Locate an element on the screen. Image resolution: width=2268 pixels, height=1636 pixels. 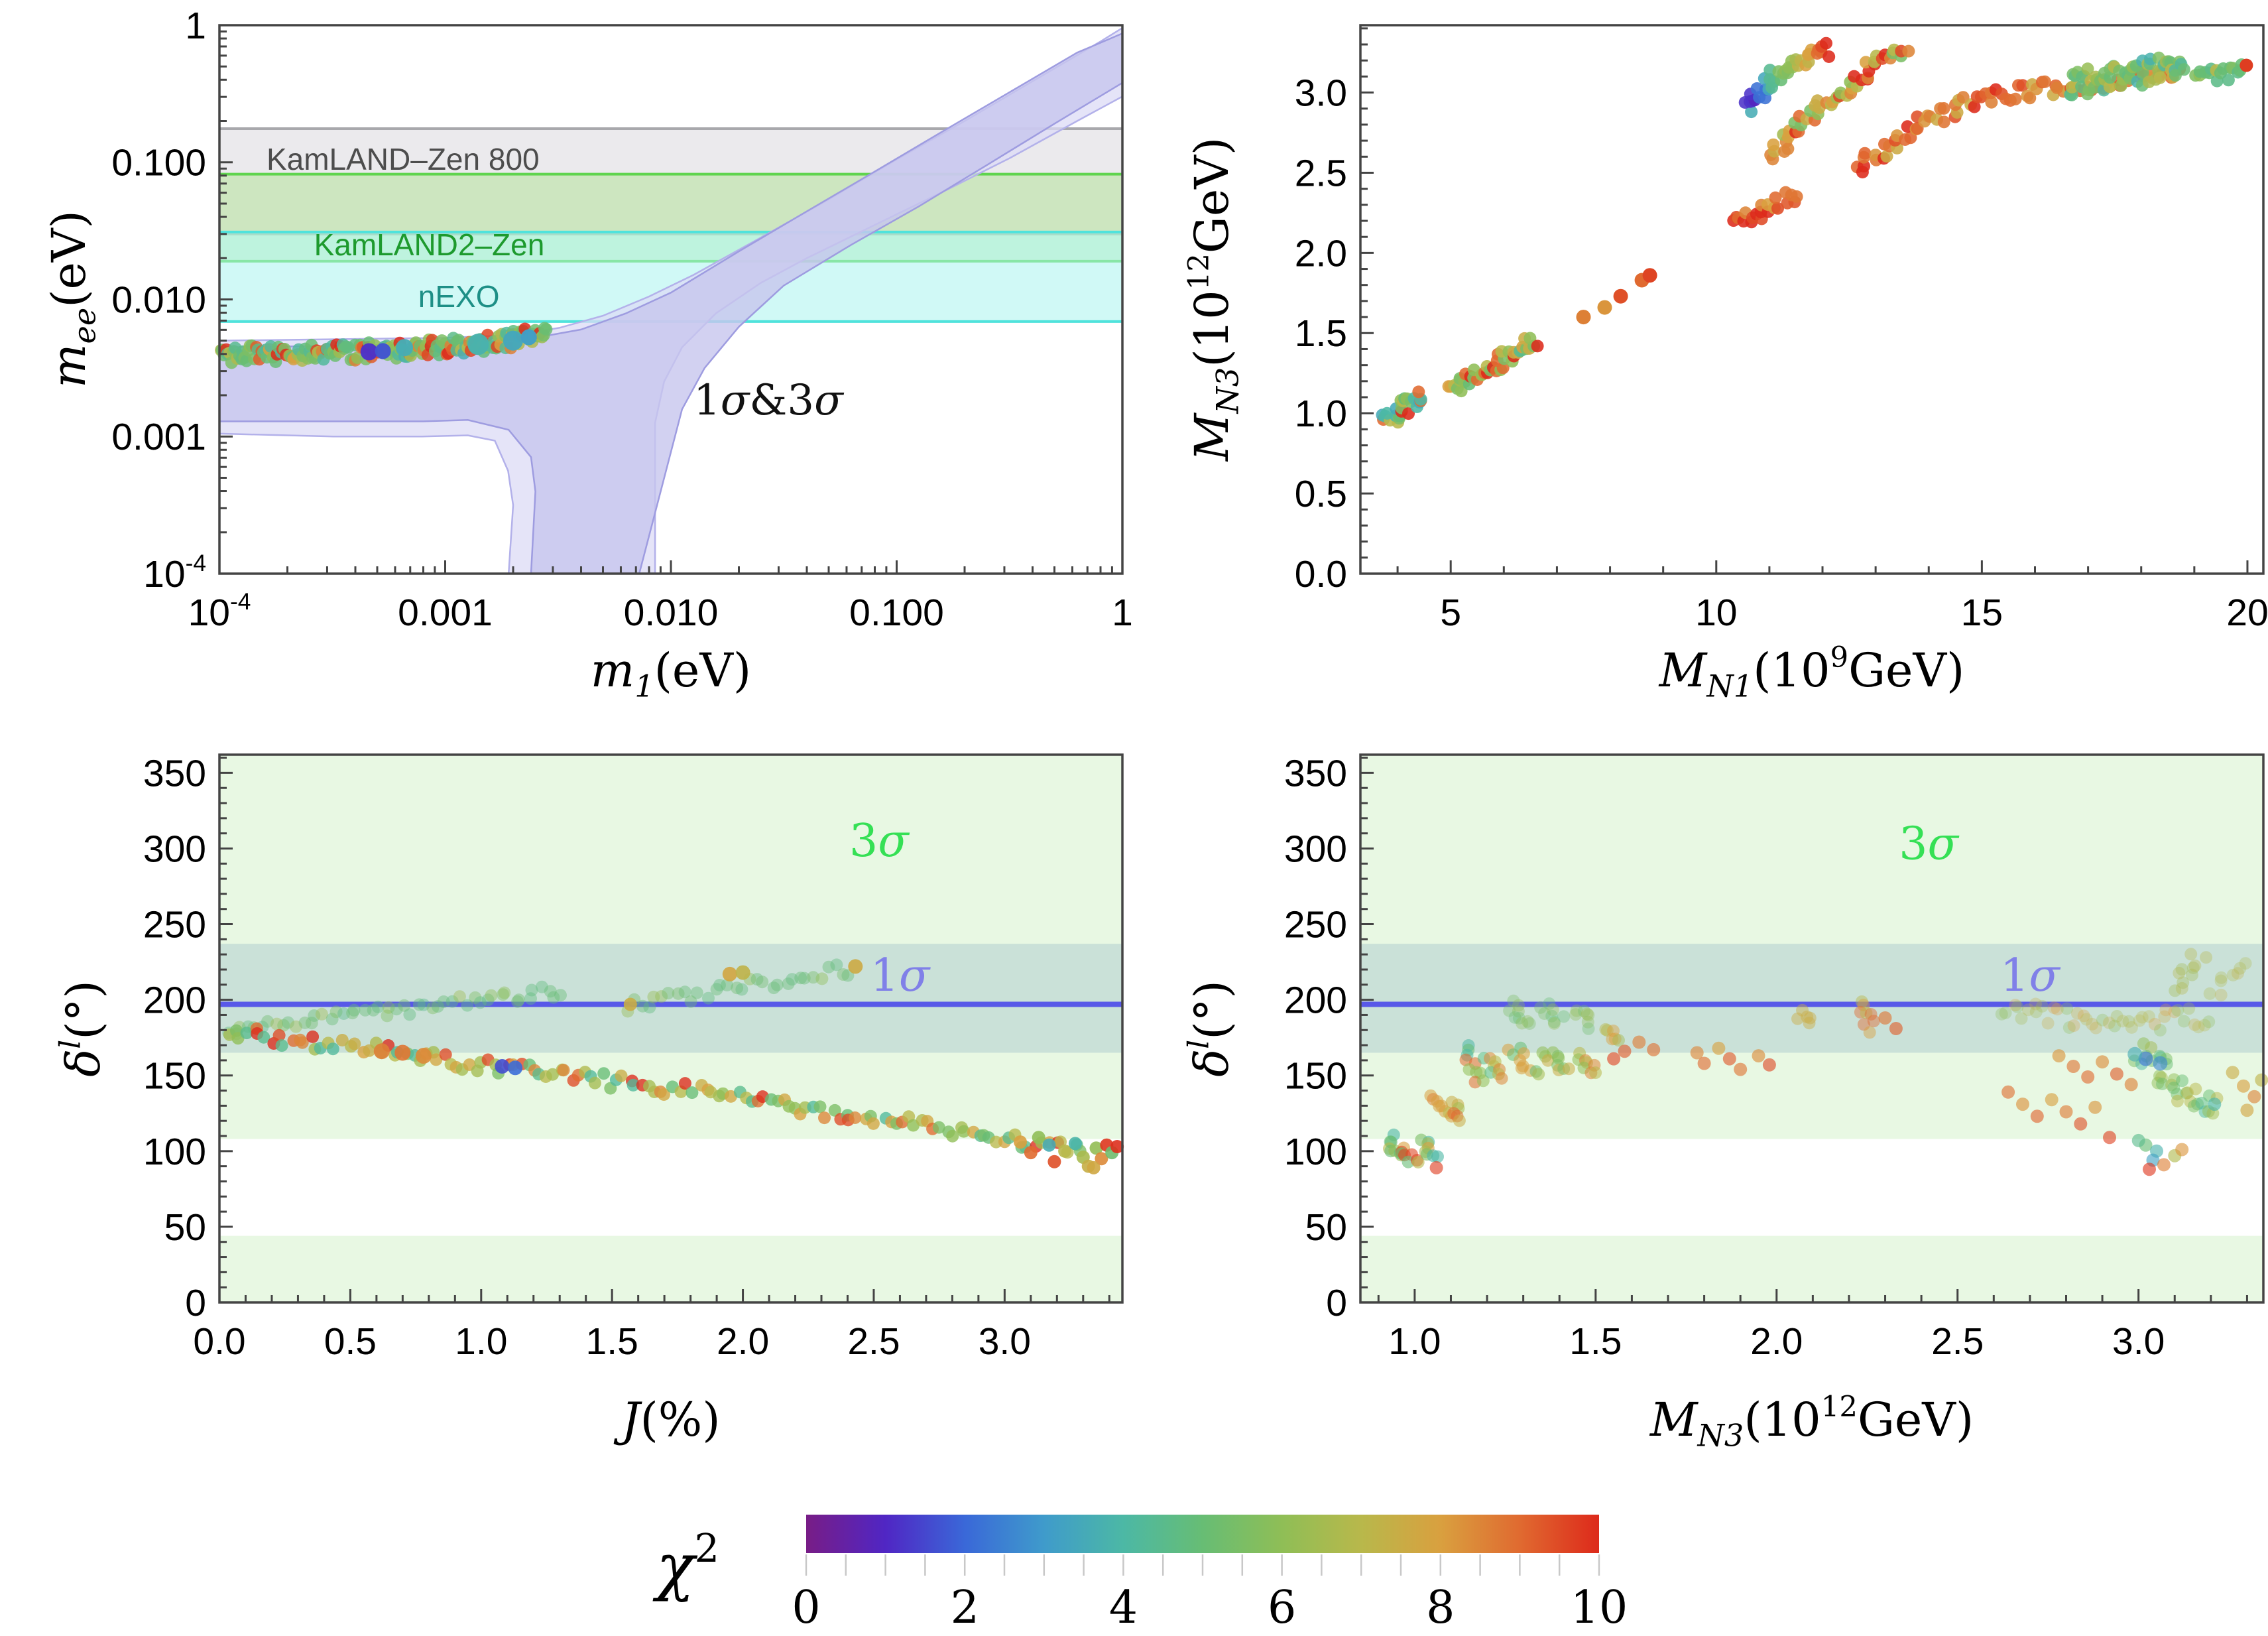
x-tick-label: 10-4 is located at coordinates (219, 612).